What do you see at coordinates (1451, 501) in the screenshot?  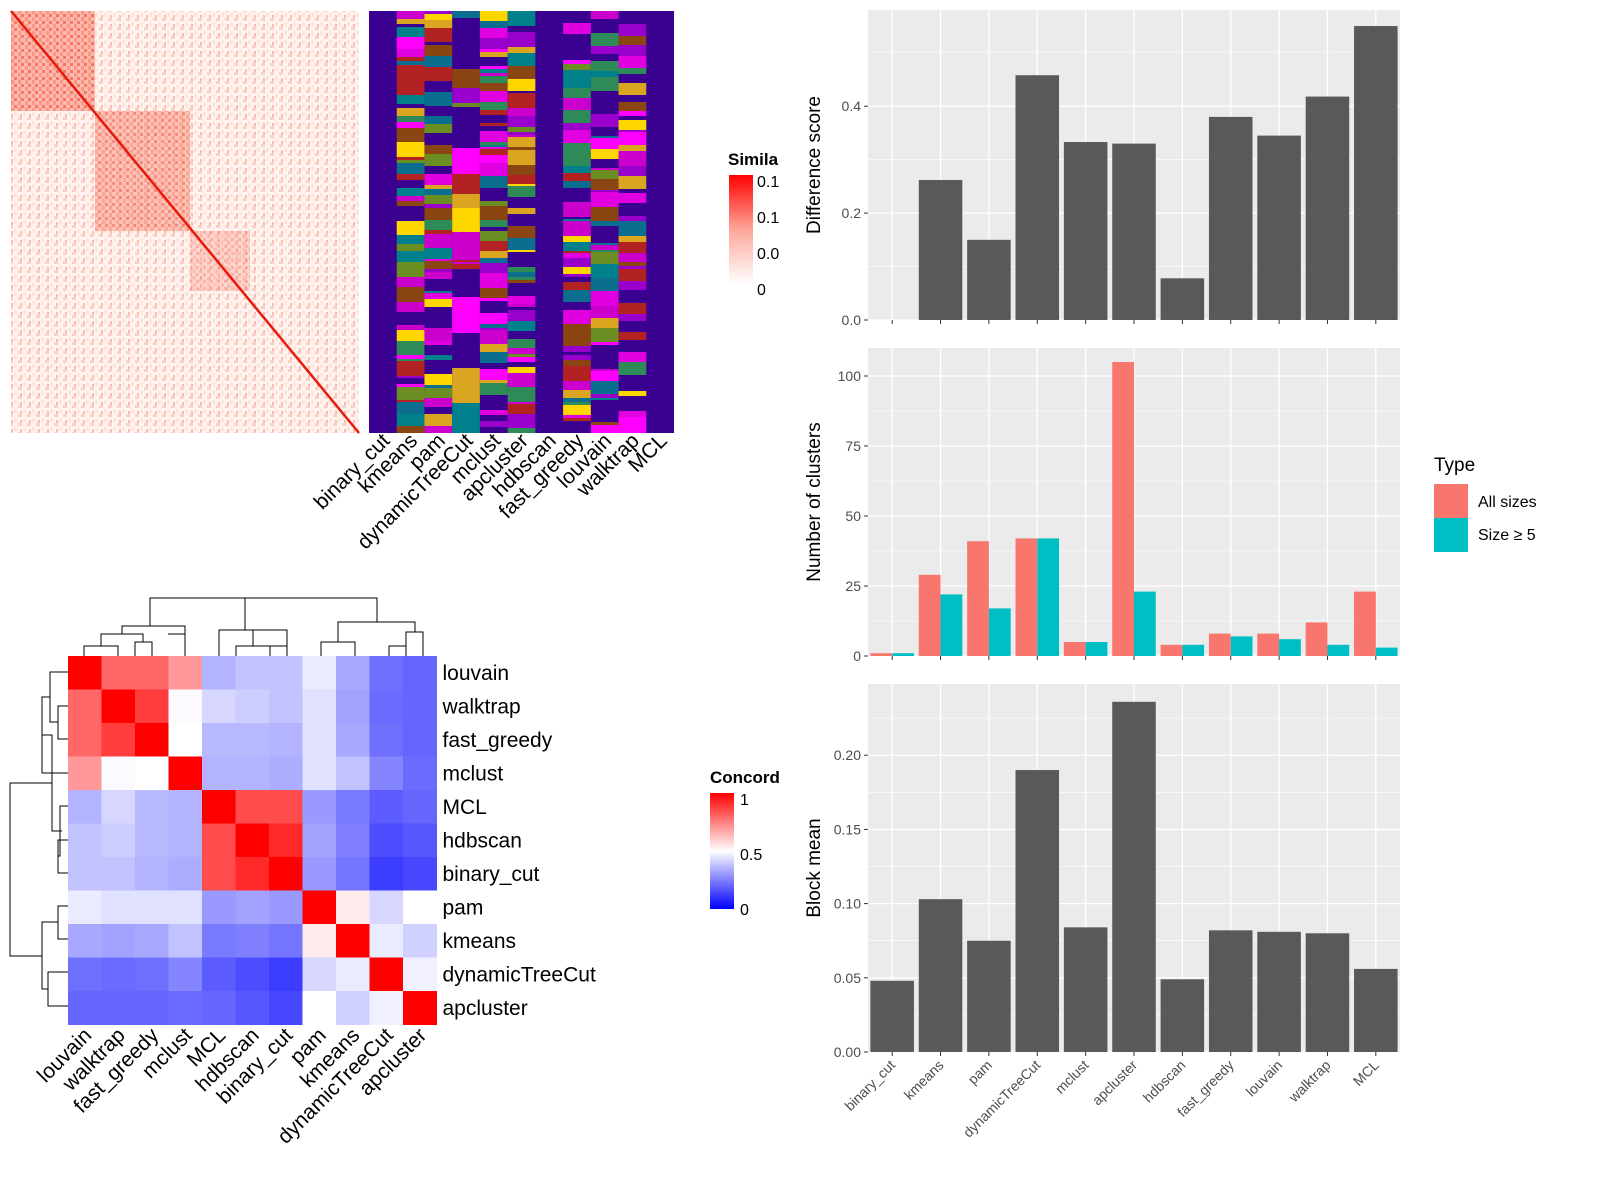 I see `legend-swatch-all-sizes` at bounding box center [1451, 501].